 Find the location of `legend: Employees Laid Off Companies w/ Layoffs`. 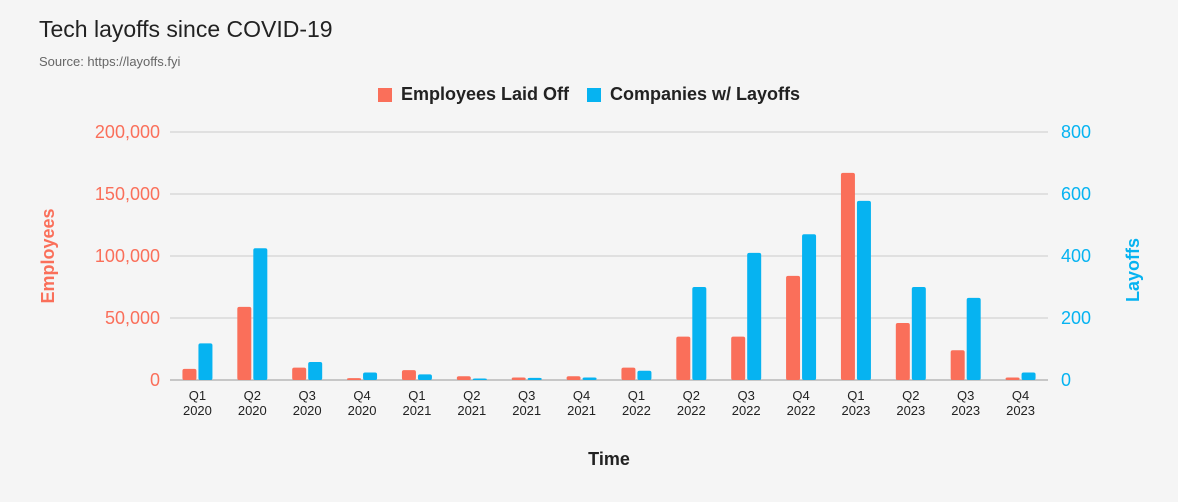

legend: Employees Laid Off Companies w/ Layoffs is located at coordinates (589, 94).